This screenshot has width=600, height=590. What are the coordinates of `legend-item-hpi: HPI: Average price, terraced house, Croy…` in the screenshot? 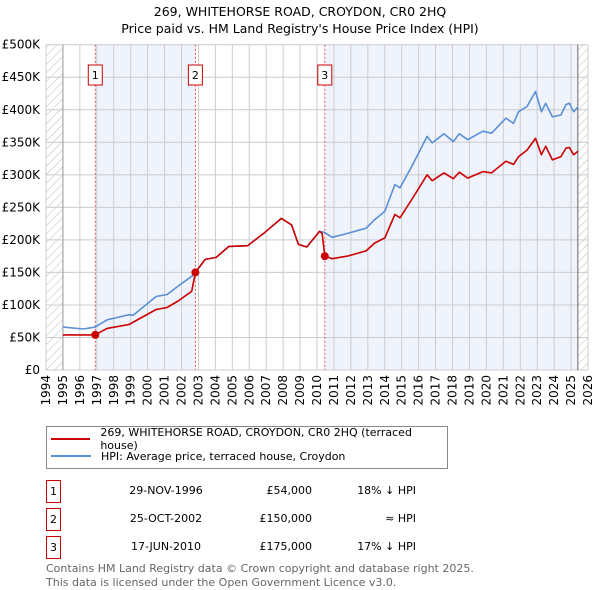 It's located at (198, 456).